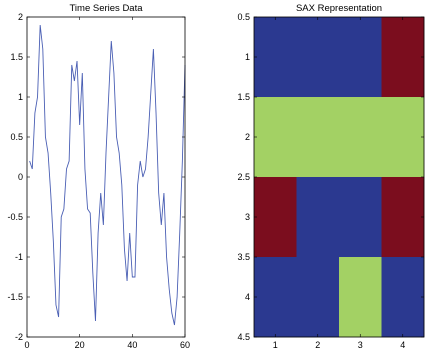 The width and height of the screenshot is (426, 351). Describe the element at coordinates (360, 345) in the screenshot. I see `x-tick-label: 3` at that location.